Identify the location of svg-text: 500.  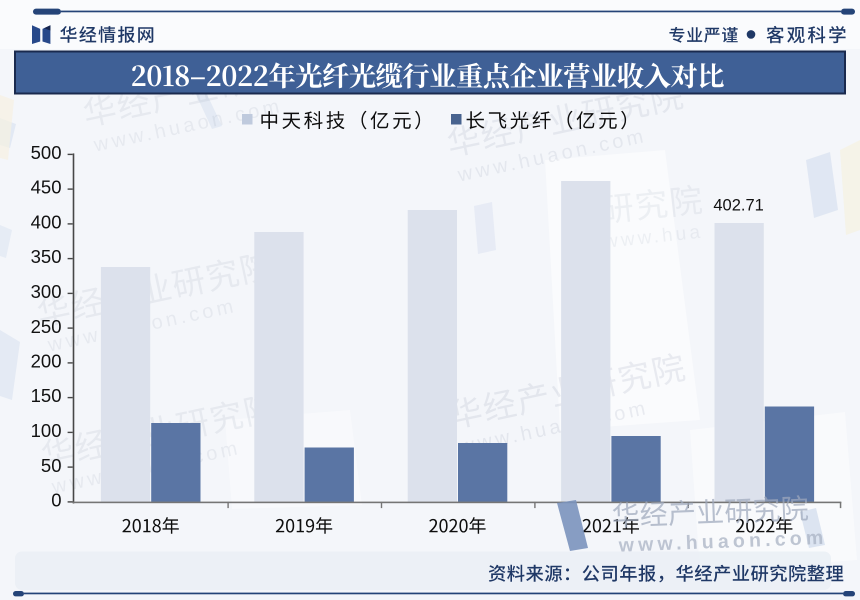
(46, 152).